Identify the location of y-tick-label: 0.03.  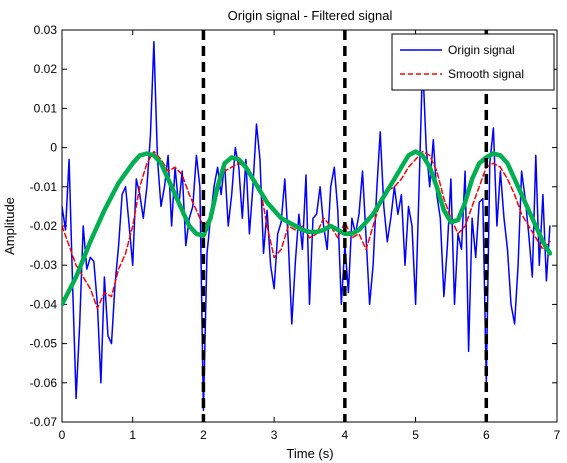
(46, 30).